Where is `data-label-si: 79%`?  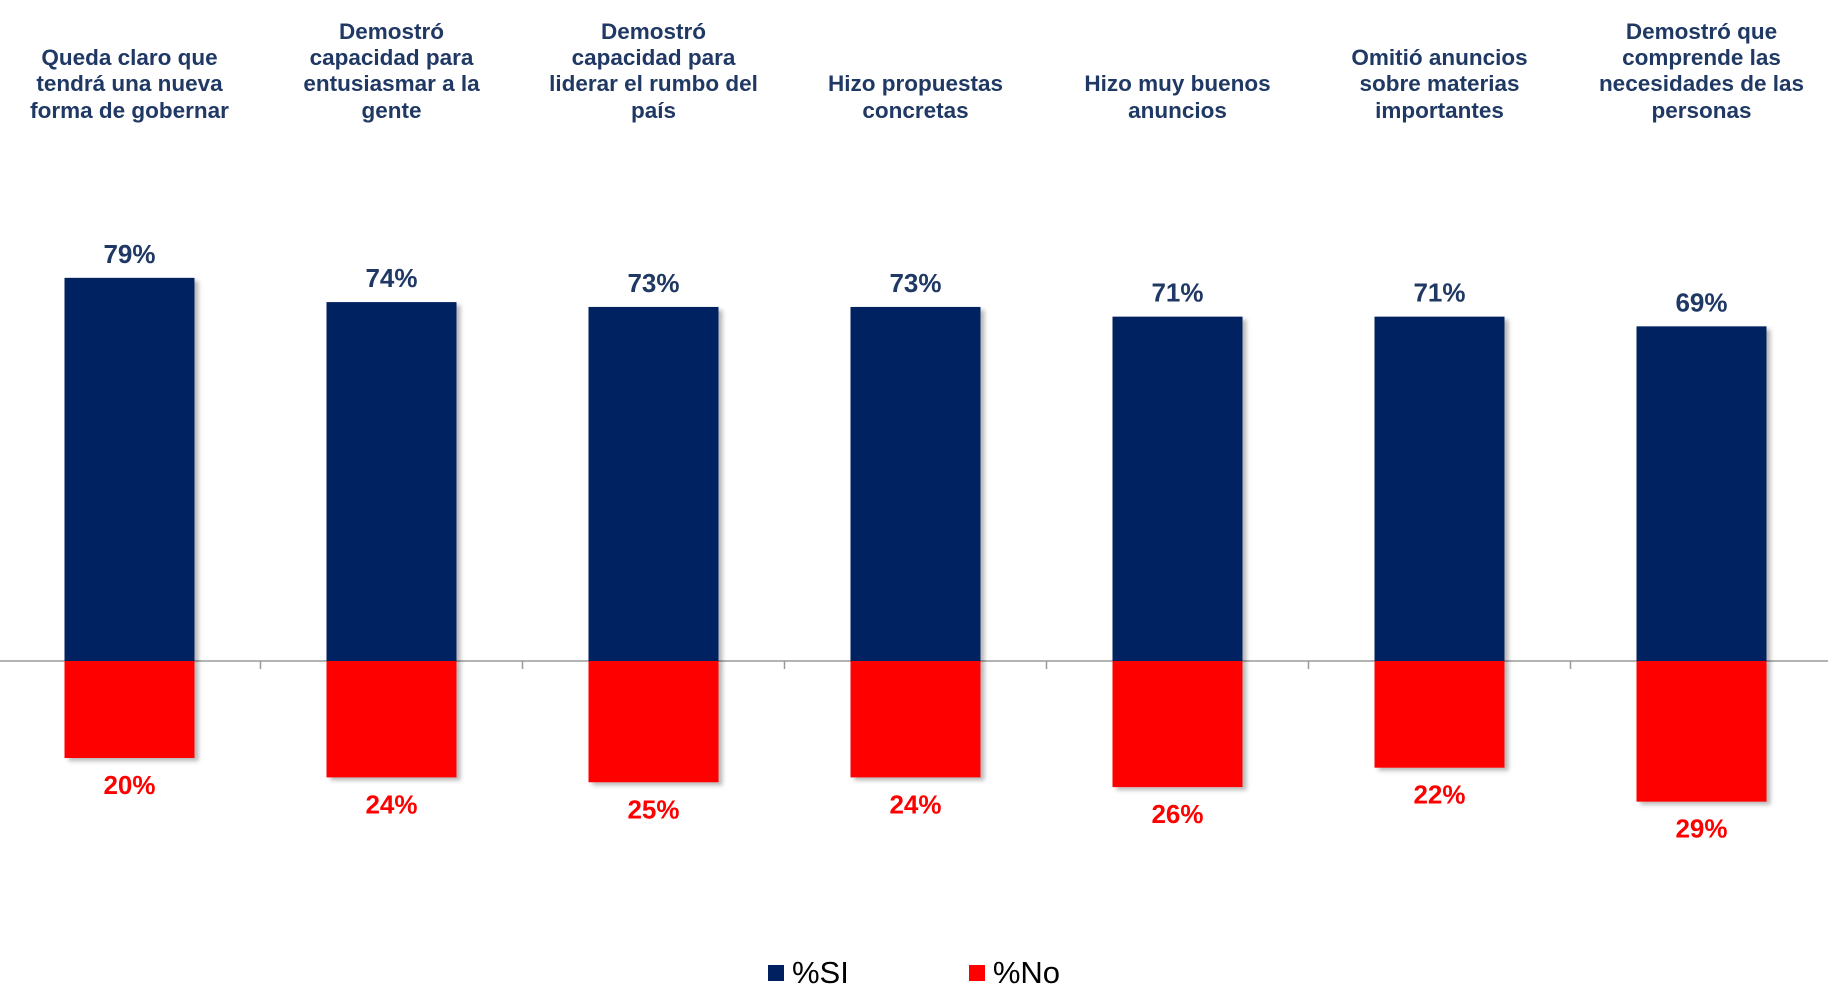 data-label-si: 79% is located at coordinates (129, 254).